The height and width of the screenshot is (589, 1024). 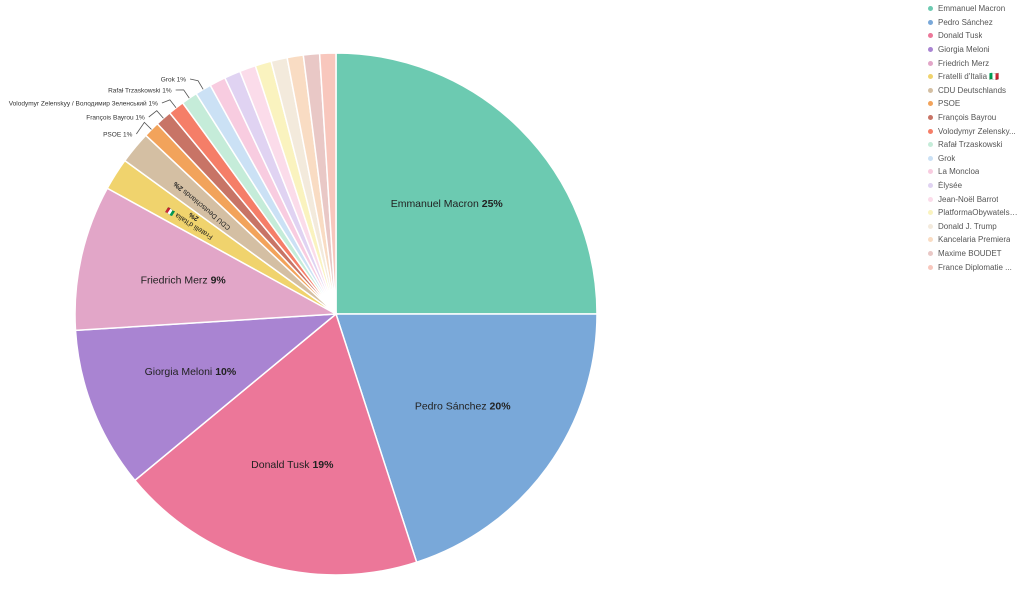 What do you see at coordinates (965, 22) in the screenshot?
I see `legend-label: Pedro Sánchez` at bounding box center [965, 22].